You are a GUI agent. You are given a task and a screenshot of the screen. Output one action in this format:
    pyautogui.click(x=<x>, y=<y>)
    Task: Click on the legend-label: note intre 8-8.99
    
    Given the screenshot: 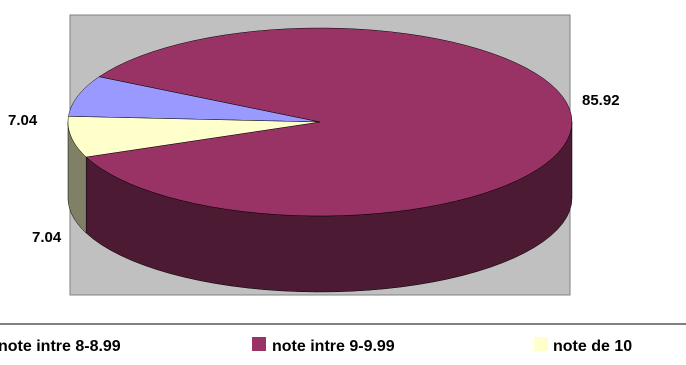 What is the action you would take?
    pyautogui.click(x=60, y=346)
    